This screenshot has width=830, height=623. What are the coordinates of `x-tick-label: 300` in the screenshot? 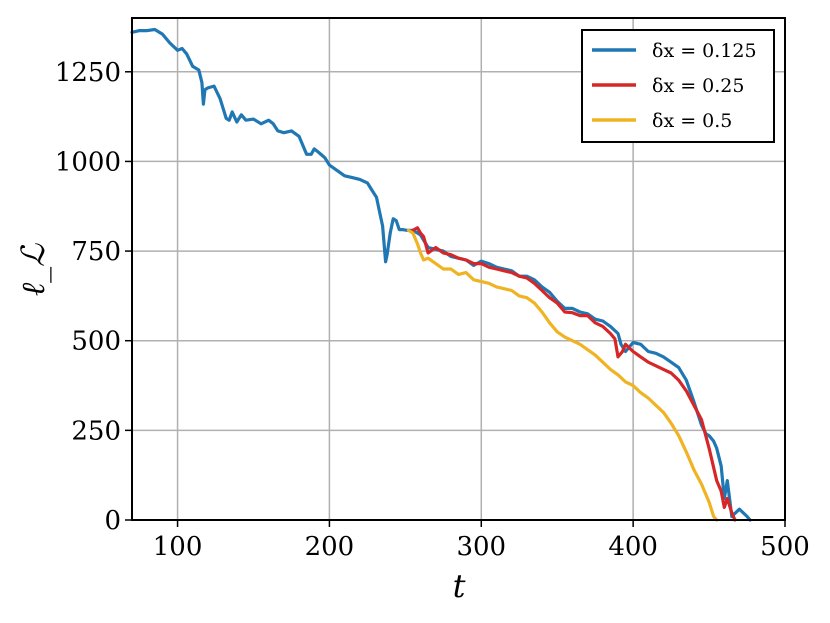 It's located at (481, 547).